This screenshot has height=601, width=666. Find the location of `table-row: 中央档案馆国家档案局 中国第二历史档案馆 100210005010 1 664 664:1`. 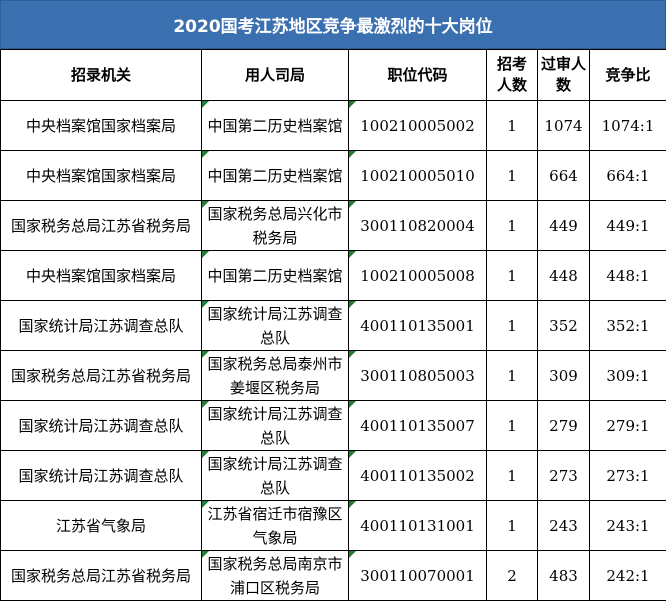

table-row: 中央档案馆国家档案局 中国第二历史档案馆 100210005010 1 664 664:1 is located at coordinates (333, 175).